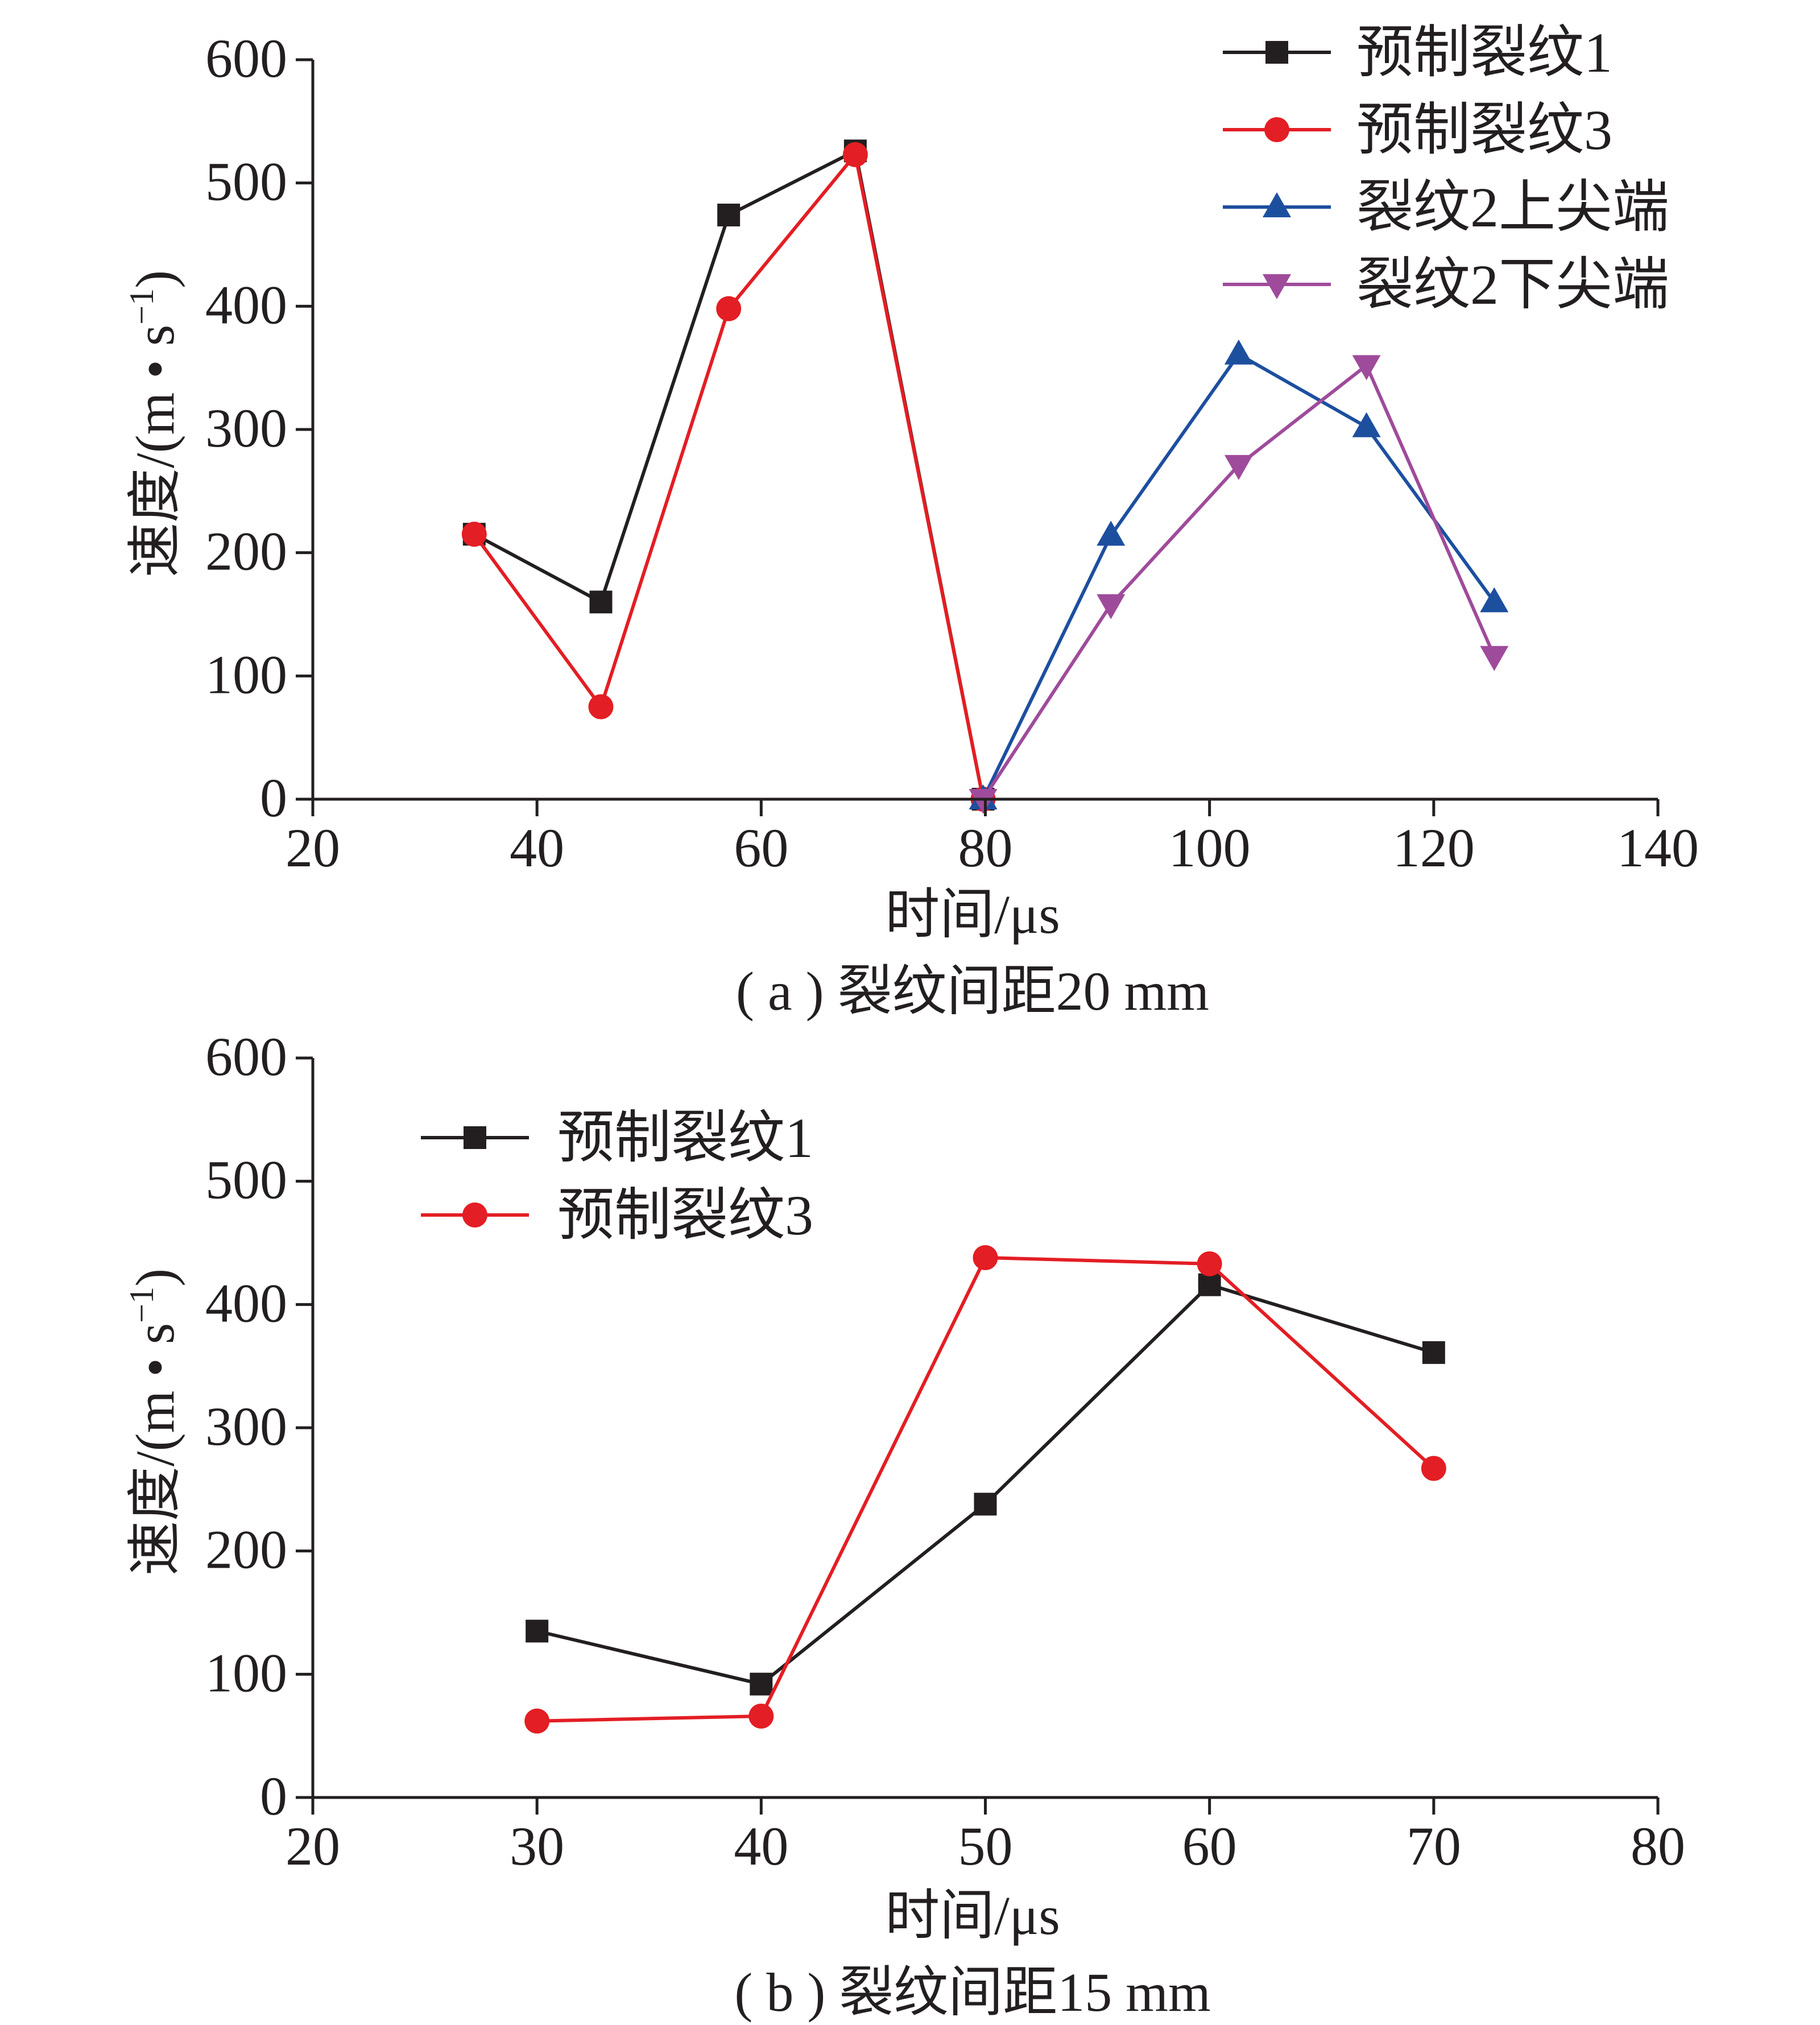 The image size is (1820, 2025). Describe the element at coordinates (155, 1277) in the screenshot. I see `chart-b-y-axis-title-close: )` at that location.